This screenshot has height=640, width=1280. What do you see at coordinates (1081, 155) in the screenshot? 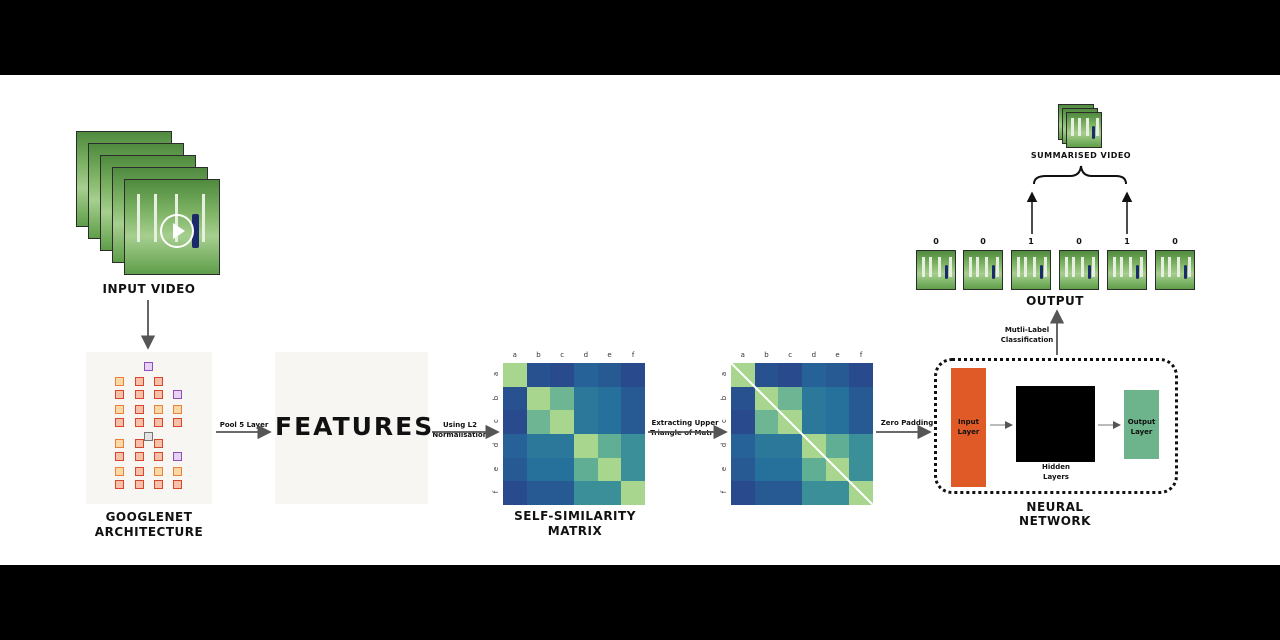
I see `summarised-video-label: SUMMARISED VIDEO` at bounding box center [1081, 155].